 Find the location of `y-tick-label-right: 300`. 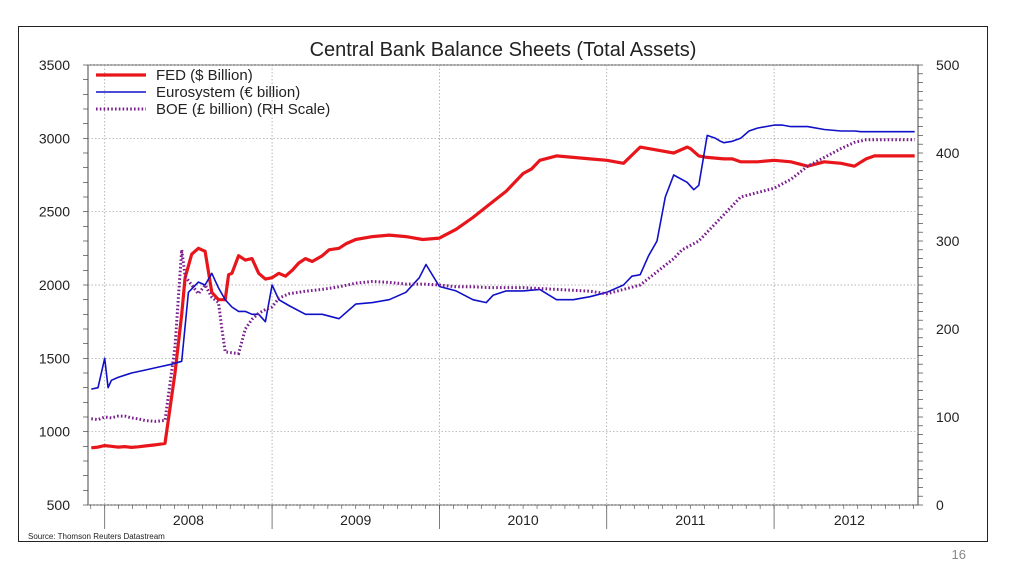

y-tick-label-right: 300 is located at coordinates (948, 241).